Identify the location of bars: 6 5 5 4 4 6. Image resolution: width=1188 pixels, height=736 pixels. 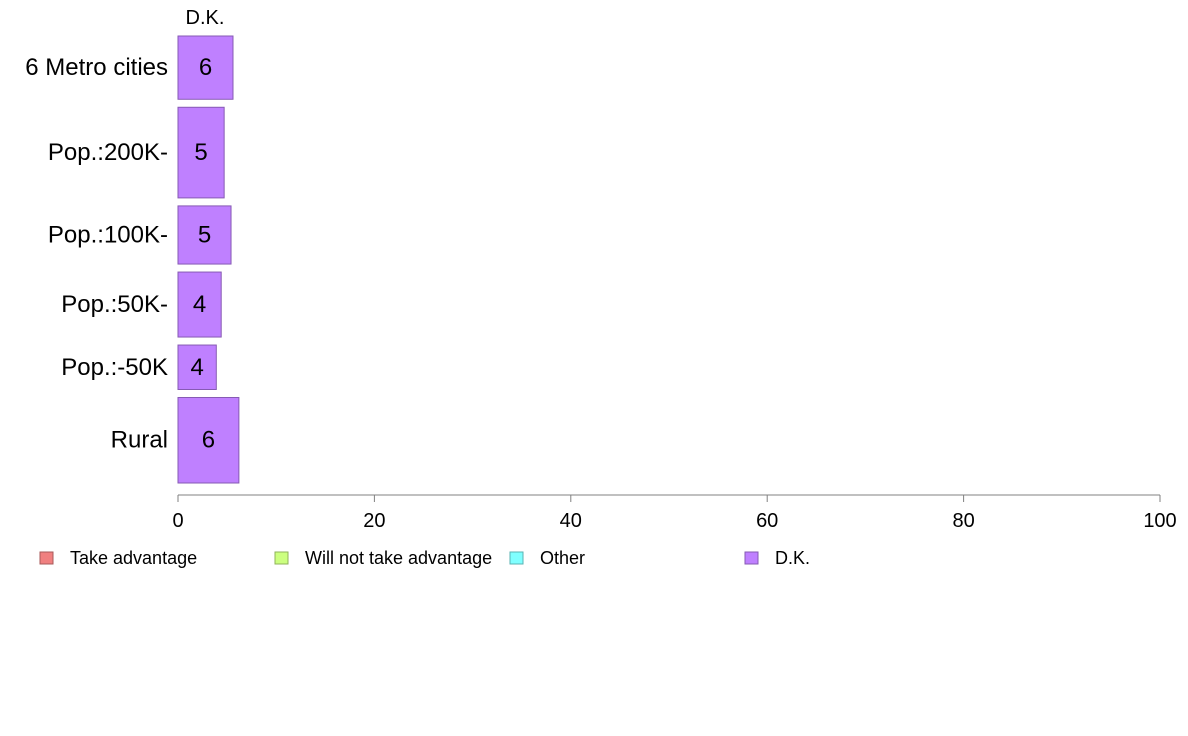
(208, 259).